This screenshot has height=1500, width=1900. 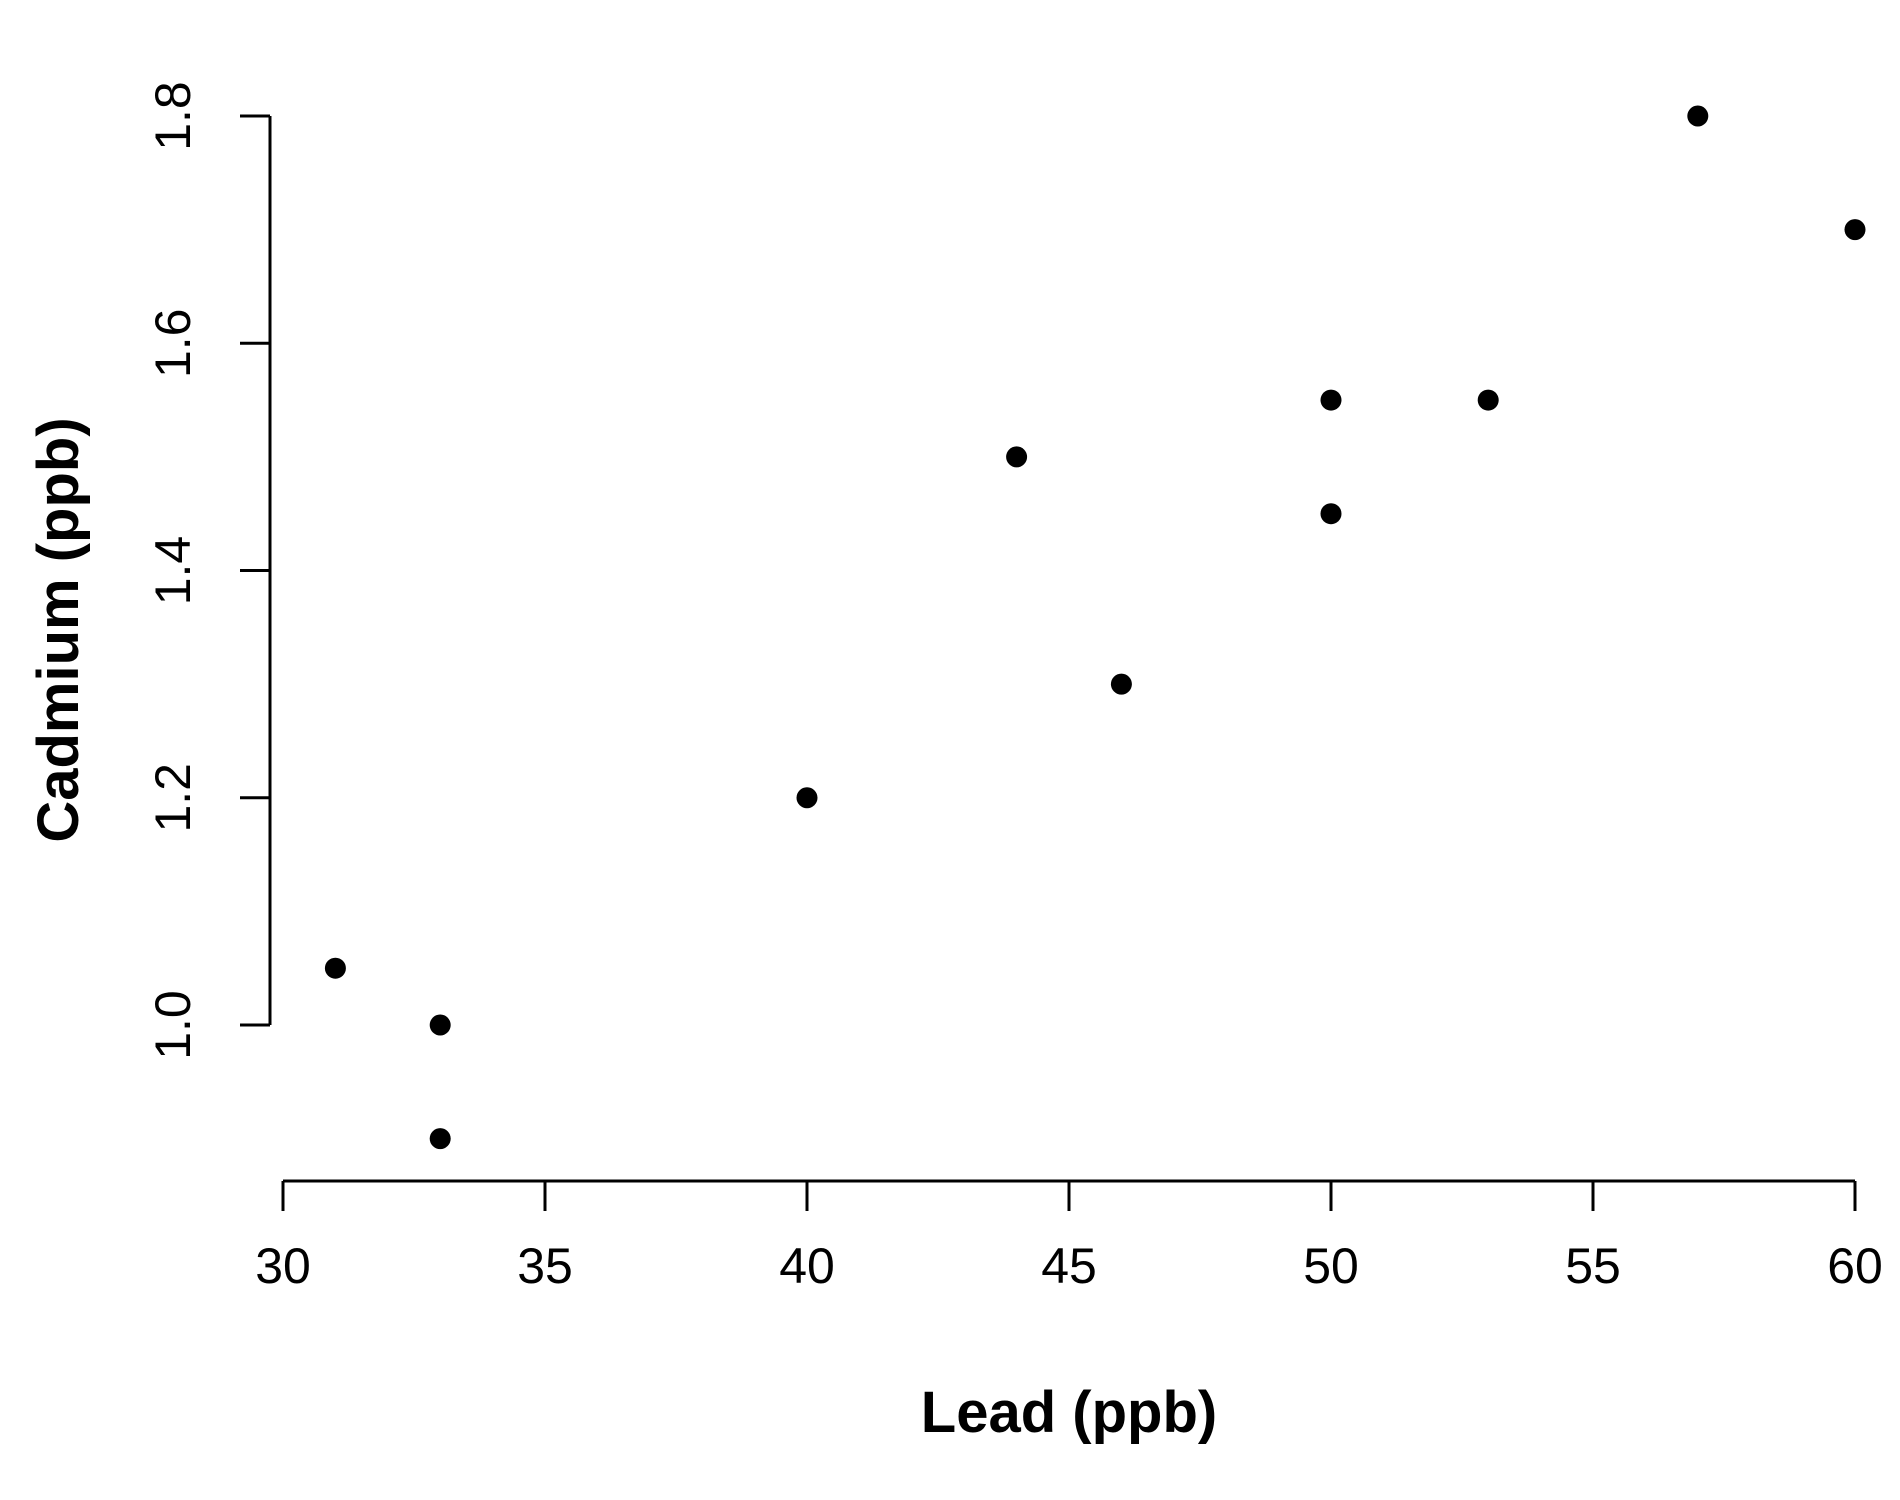 What do you see at coordinates (1855, 1266) in the screenshot?
I see `x-tick-label: 60` at bounding box center [1855, 1266].